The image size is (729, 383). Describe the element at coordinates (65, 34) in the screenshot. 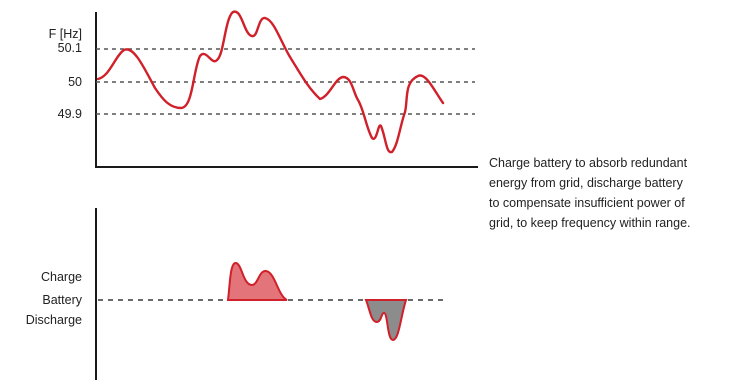

I see `frequency-axis-label: F [Hz]` at that location.